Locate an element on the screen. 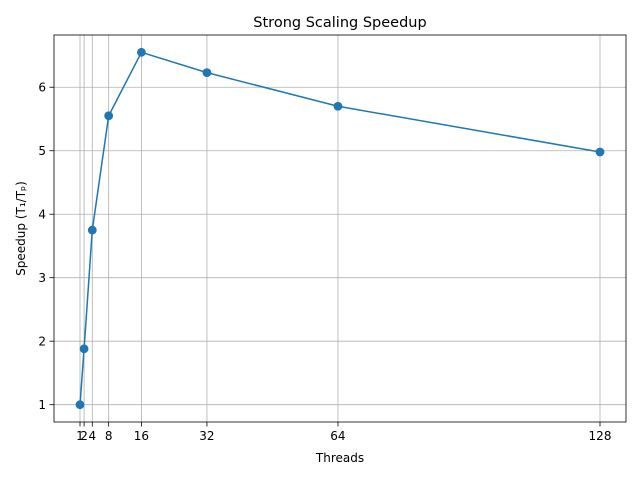 This screenshot has height=480, width=640. y-tick-label: 1 is located at coordinates (42, 405).